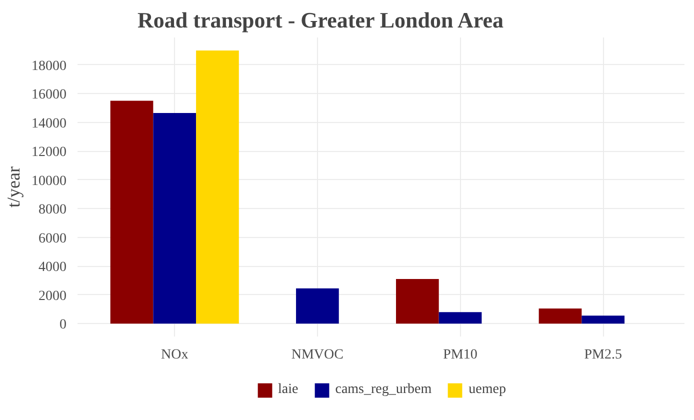 Image resolution: width=694 pixels, height=420 pixels. Describe the element at coordinates (603, 355) in the screenshot. I see `x-tick-label: PM2.5` at that location.